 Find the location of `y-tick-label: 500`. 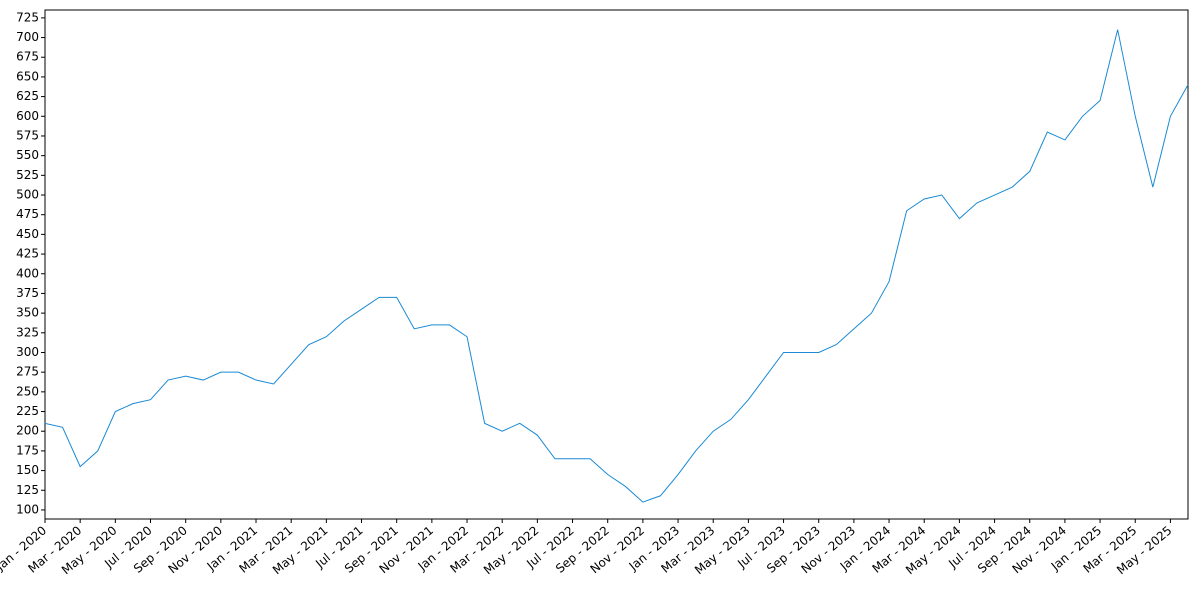

y-tick-label: 500 is located at coordinates (27, 195).